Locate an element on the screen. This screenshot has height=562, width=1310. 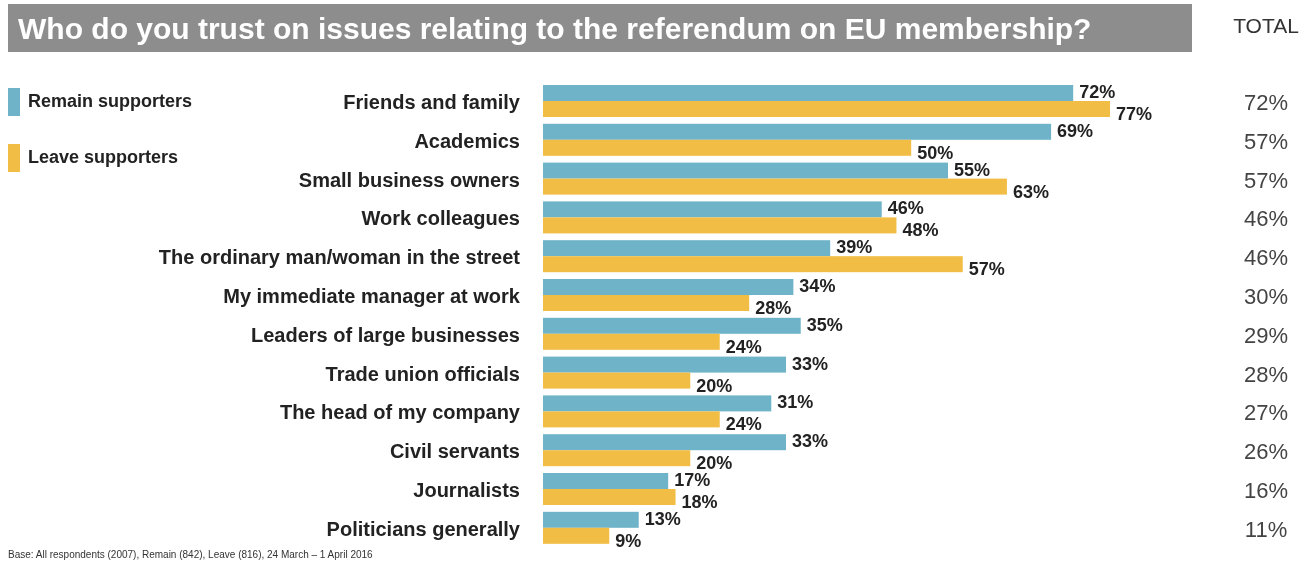
data-label: 34% is located at coordinates (817, 286).